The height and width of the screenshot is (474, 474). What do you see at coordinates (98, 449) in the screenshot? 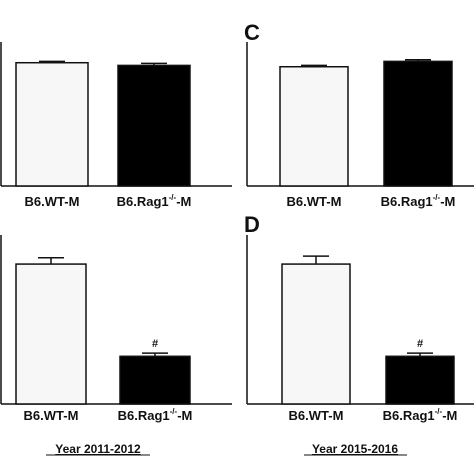
I see `footer-year-left: Year 2011-2012` at bounding box center [98, 449].